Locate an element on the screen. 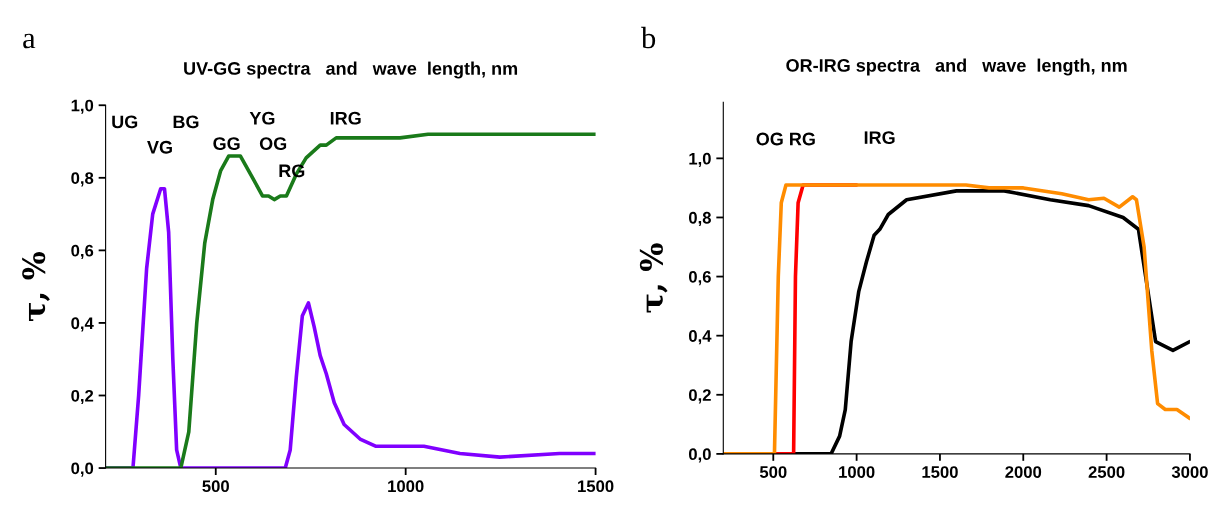 This screenshot has width=1228, height=506. annotation: OG RG is located at coordinates (785, 139).